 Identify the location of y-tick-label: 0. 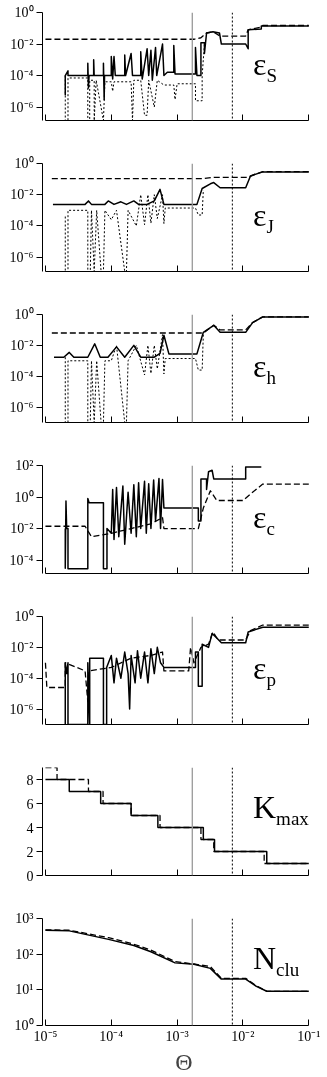
(30, 876).